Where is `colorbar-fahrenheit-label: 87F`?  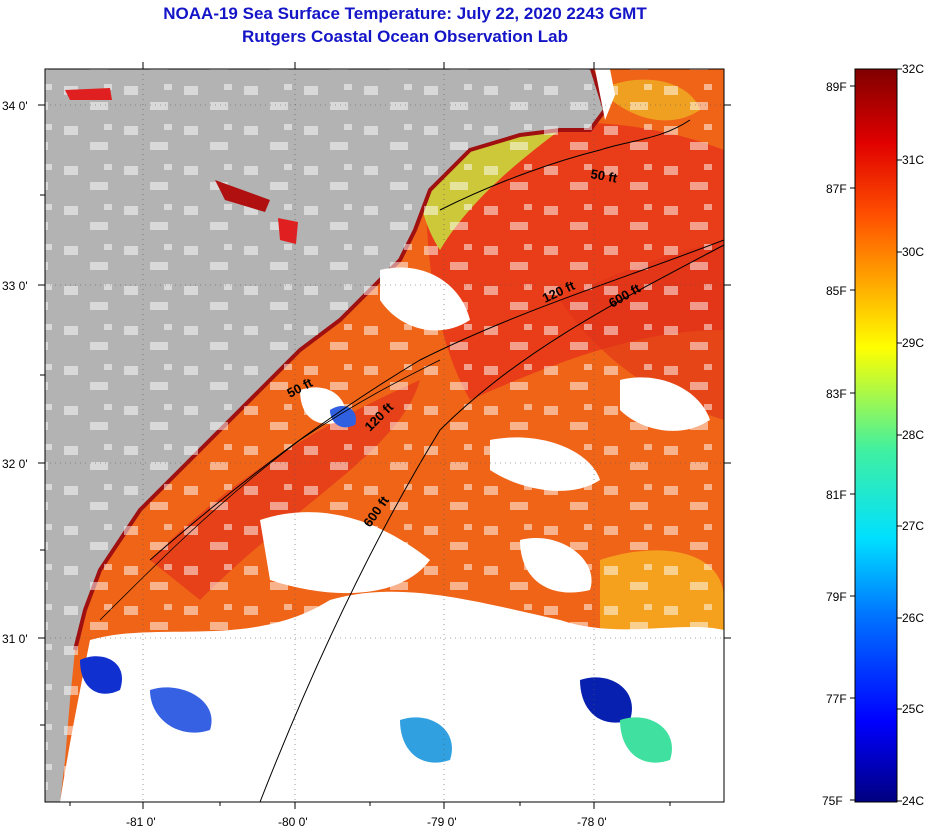
colorbar-fahrenheit-label: 87F is located at coordinates (836, 189).